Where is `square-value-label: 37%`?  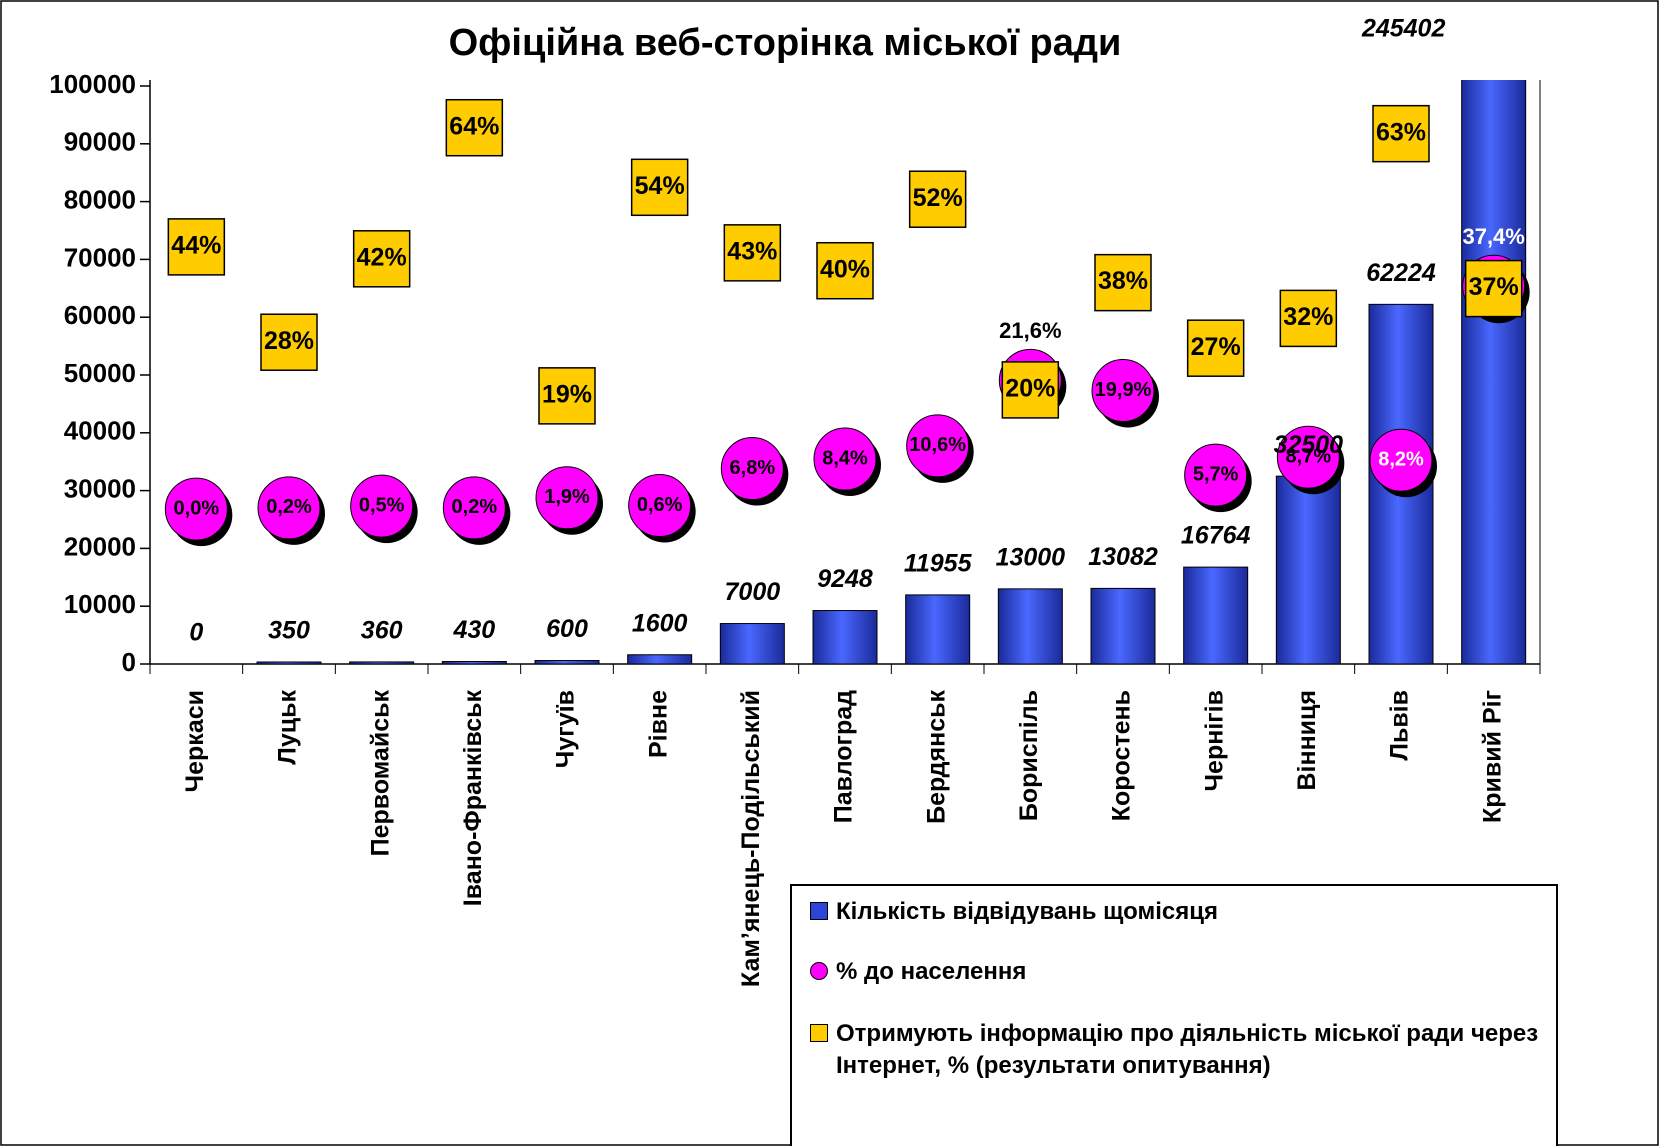
square-value-label: 37% is located at coordinates (1494, 287).